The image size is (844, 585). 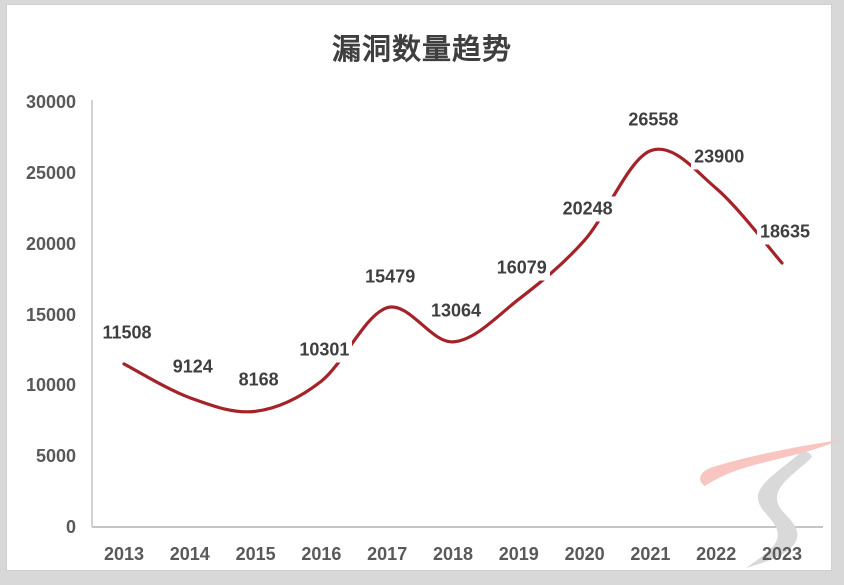 I want to click on y-axis-tick-label: 30000, so click(x=50, y=102).